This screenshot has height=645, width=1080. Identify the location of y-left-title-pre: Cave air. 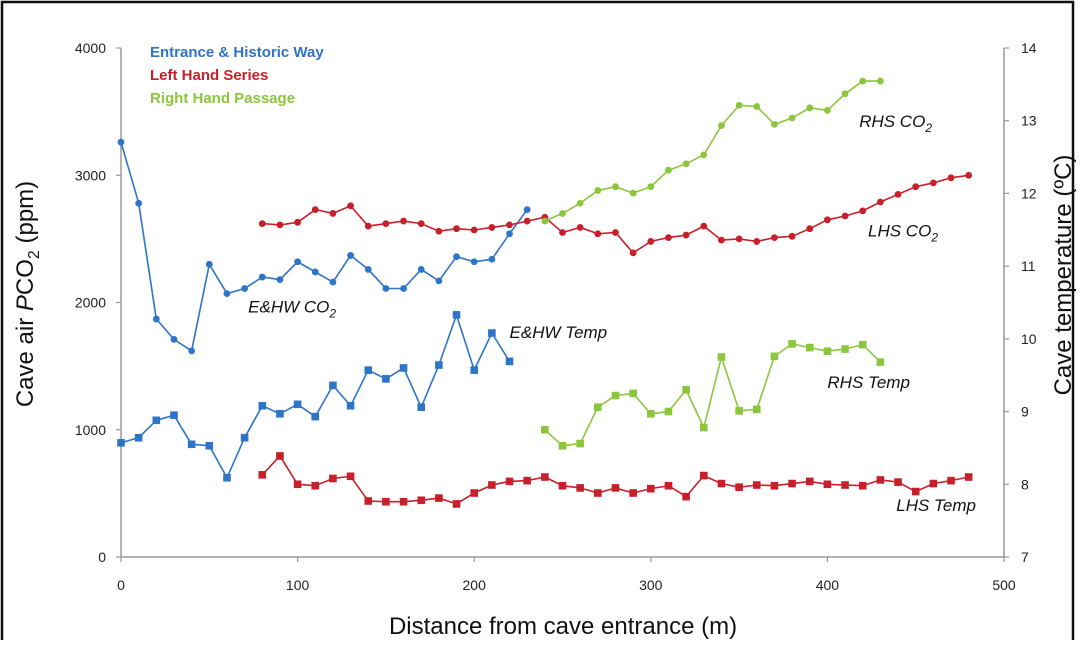
(25, 359).